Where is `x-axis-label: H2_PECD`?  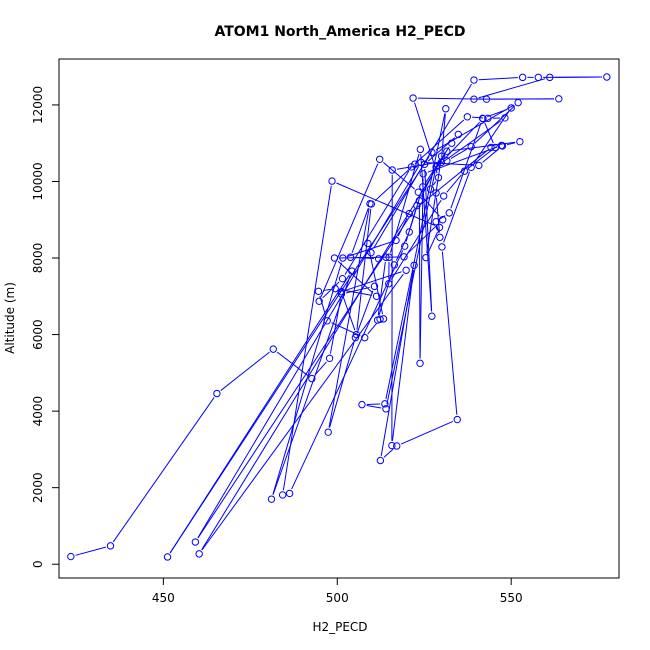
x-axis-label: H2_PECD is located at coordinates (339, 627).